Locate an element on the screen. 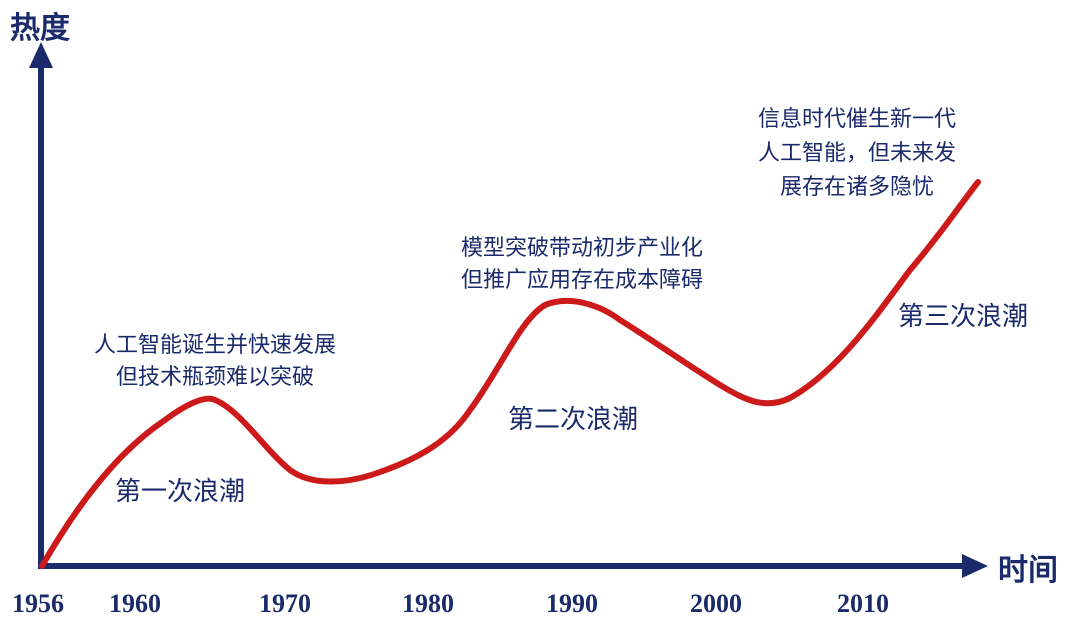  x-tick-2000: 2000 is located at coordinates (716, 603).